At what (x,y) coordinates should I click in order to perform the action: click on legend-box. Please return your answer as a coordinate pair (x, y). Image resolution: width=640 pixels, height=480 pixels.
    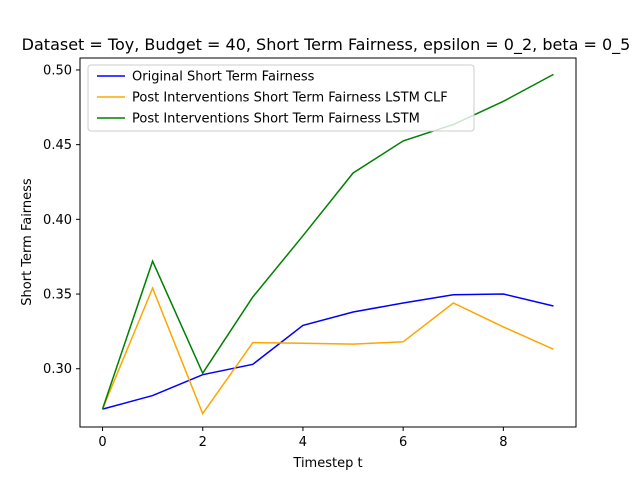
    Looking at the image, I should click on (281, 98).